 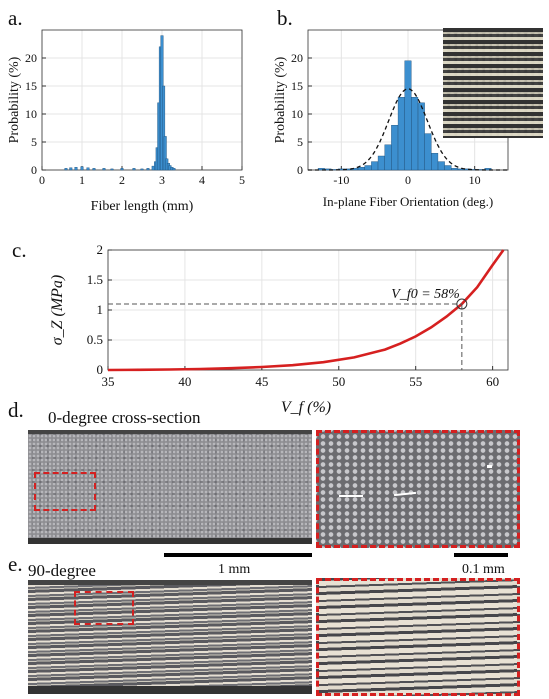 What do you see at coordinates (184, 381) in the screenshot?
I see `x-tick-label: 40` at bounding box center [184, 381].